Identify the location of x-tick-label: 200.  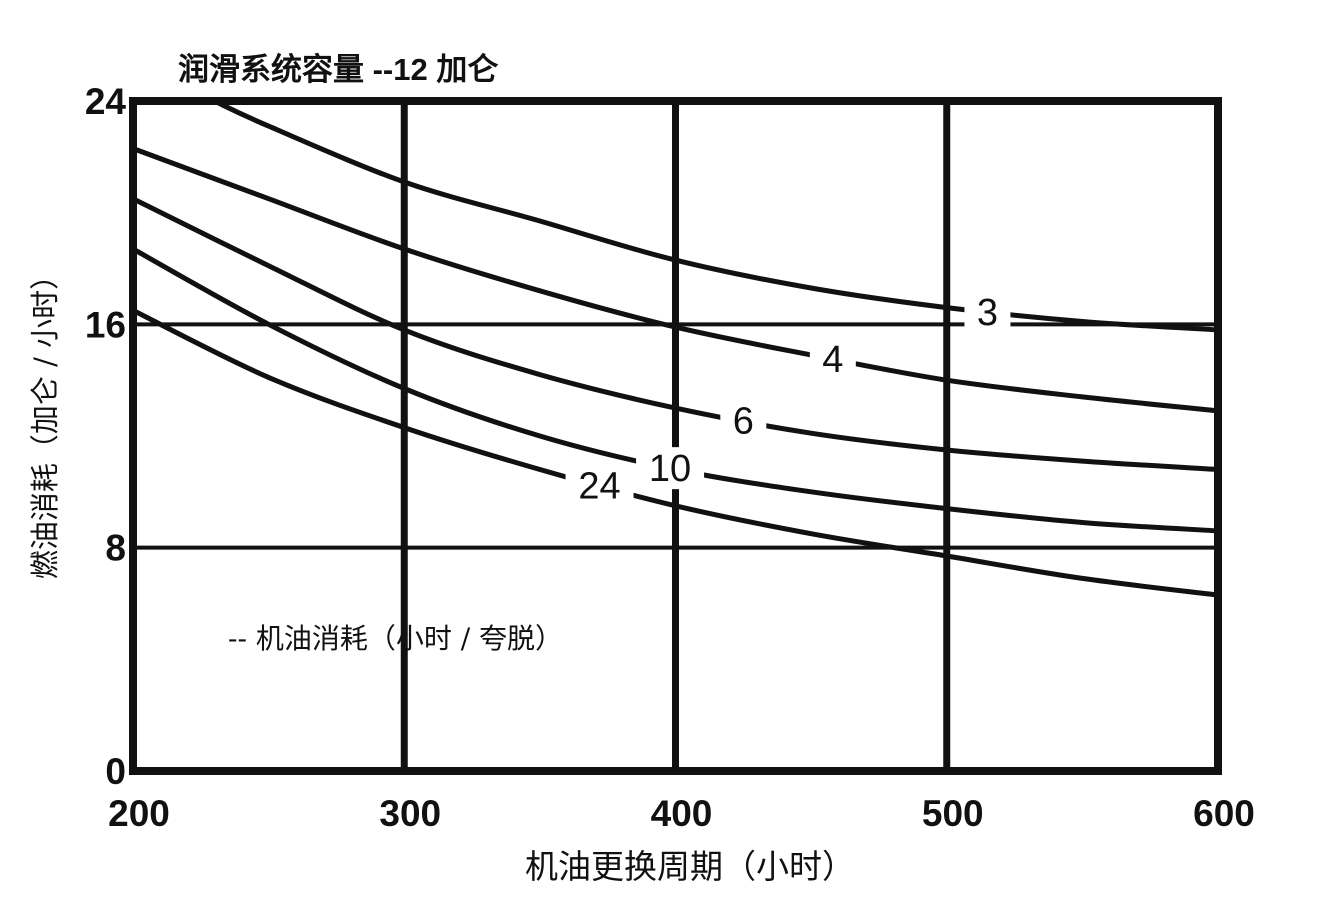
(139, 813).